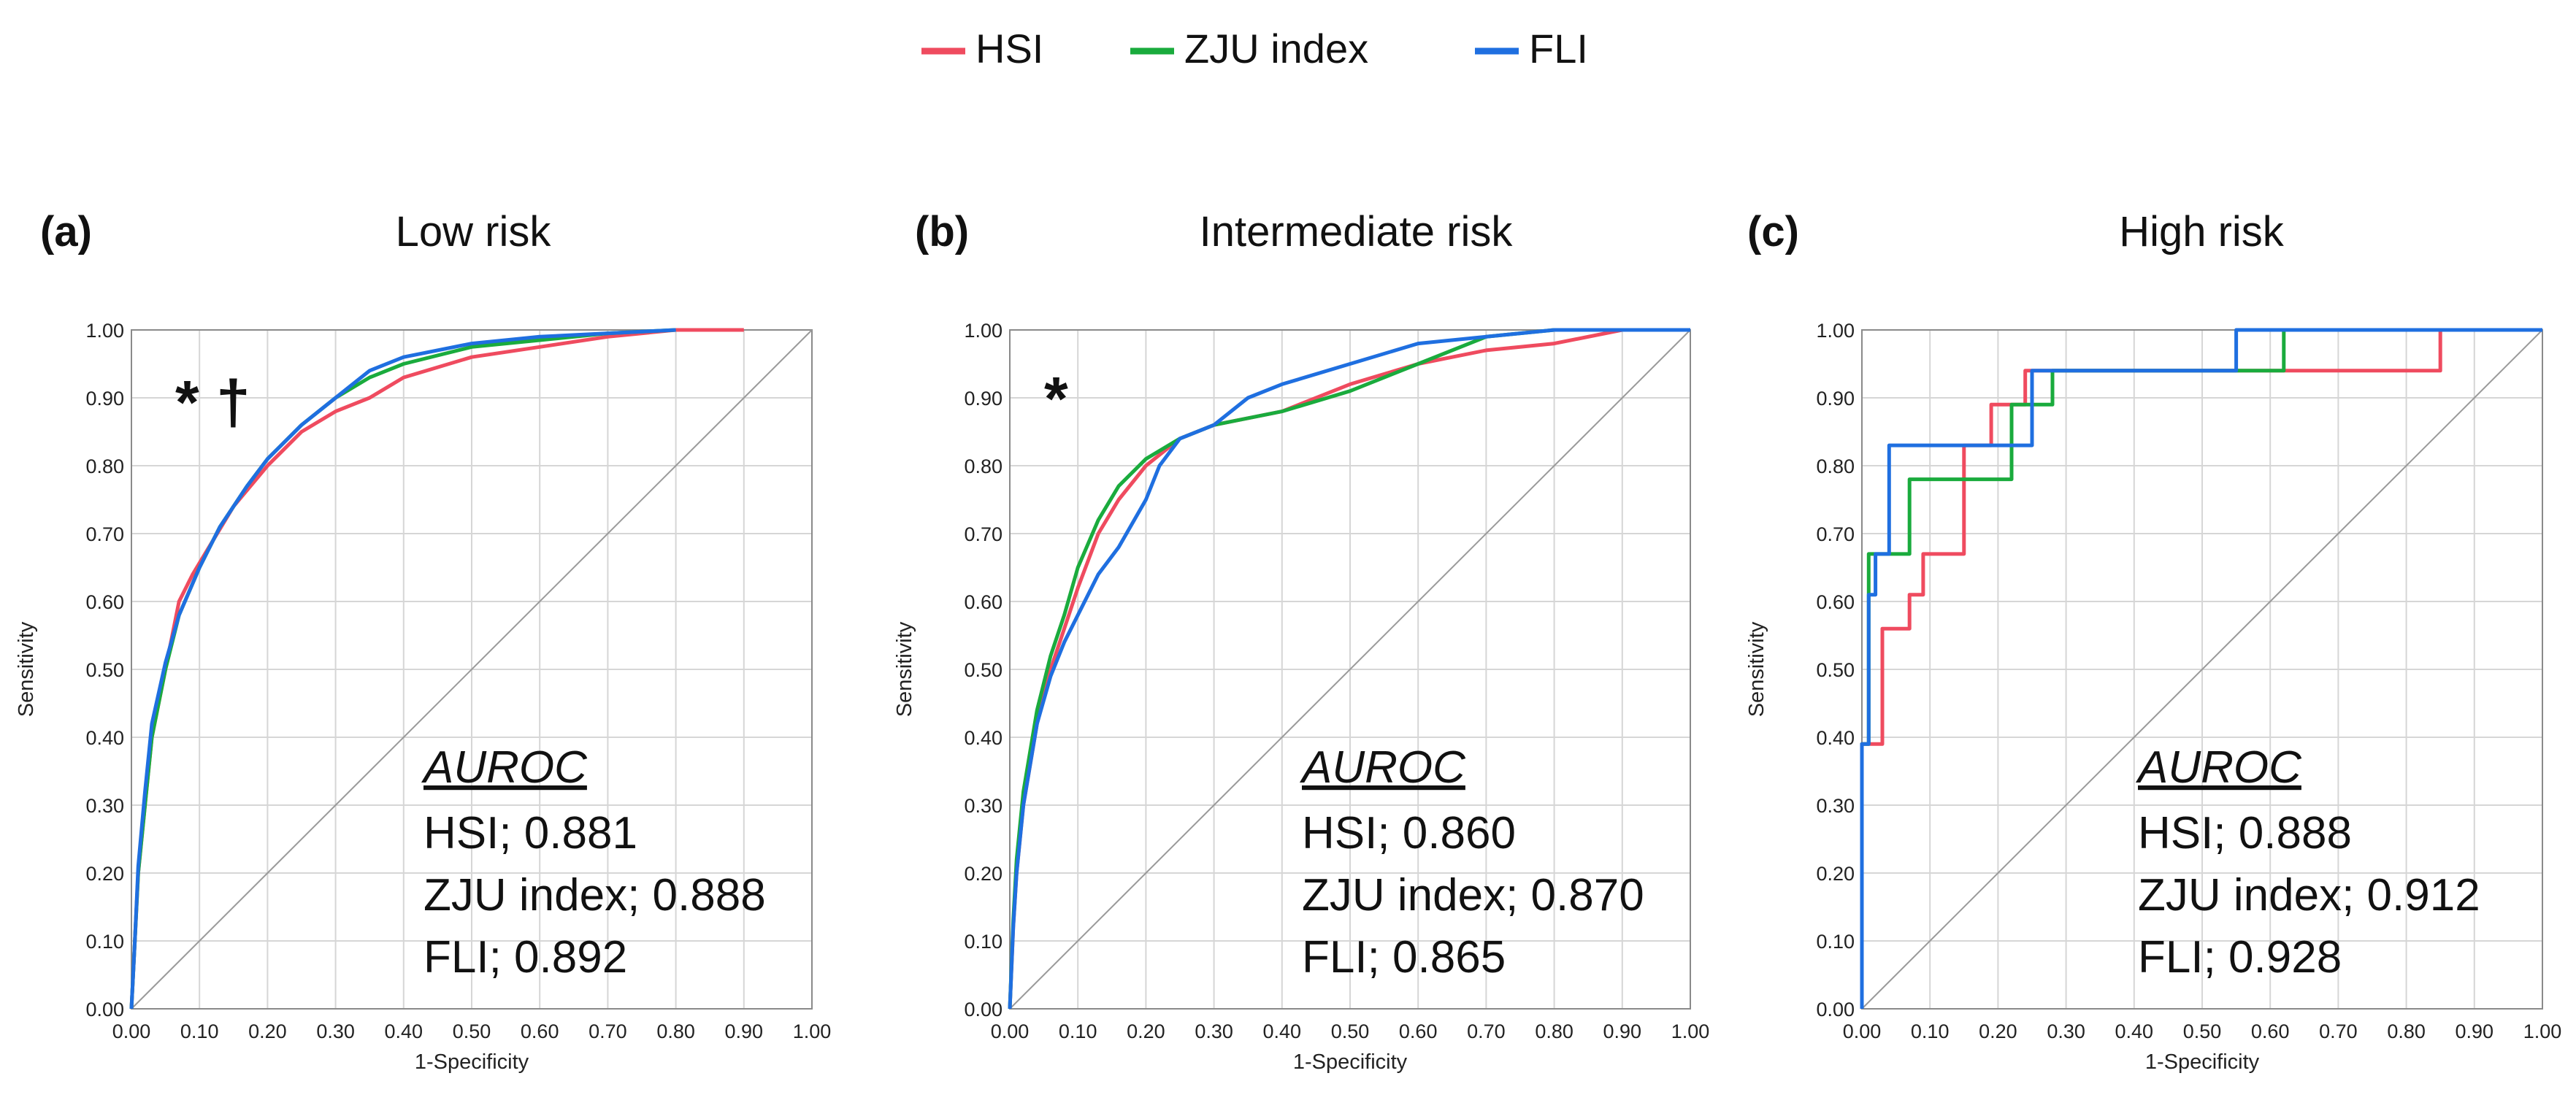  Describe the element at coordinates (1757, 669) in the screenshot. I see `y-axis-label-c: Sensitivity` at that location.